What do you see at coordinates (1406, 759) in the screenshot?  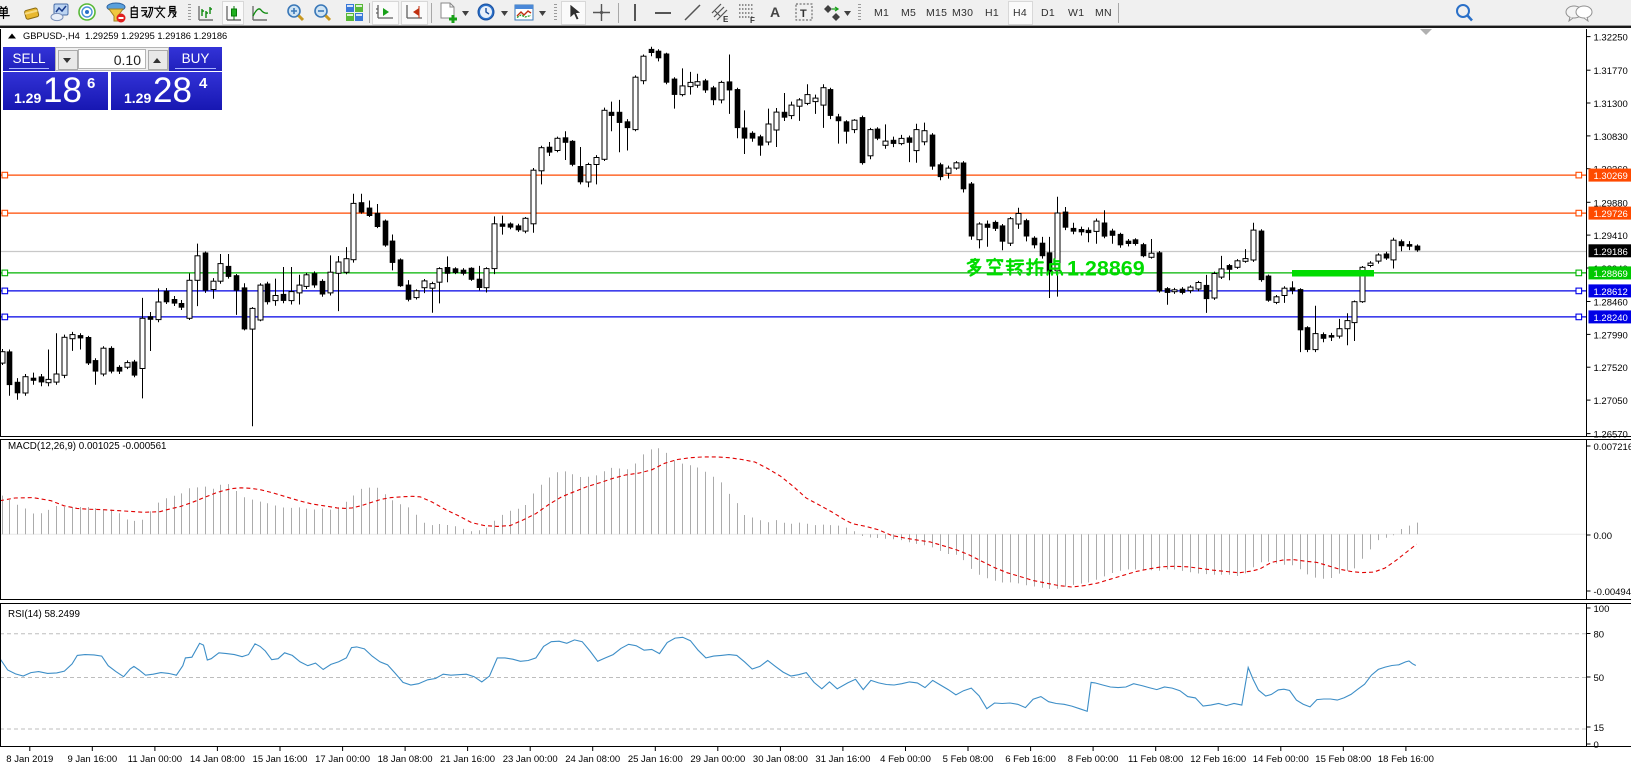 I see `svg-text: 18 Feb 16:00` at bounding box center [1406, 759].